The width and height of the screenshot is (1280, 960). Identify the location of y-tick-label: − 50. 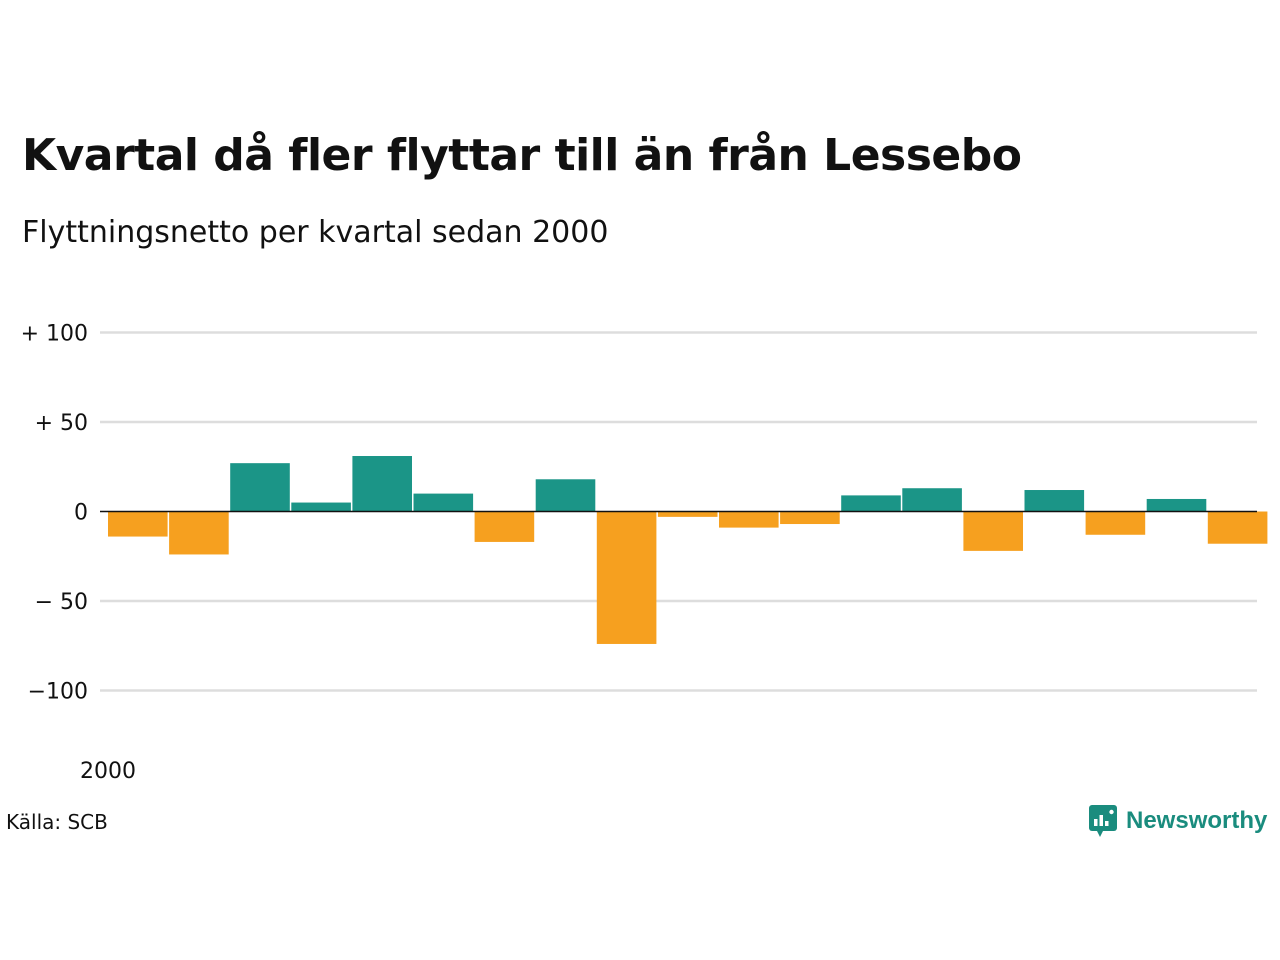
(61, 602).